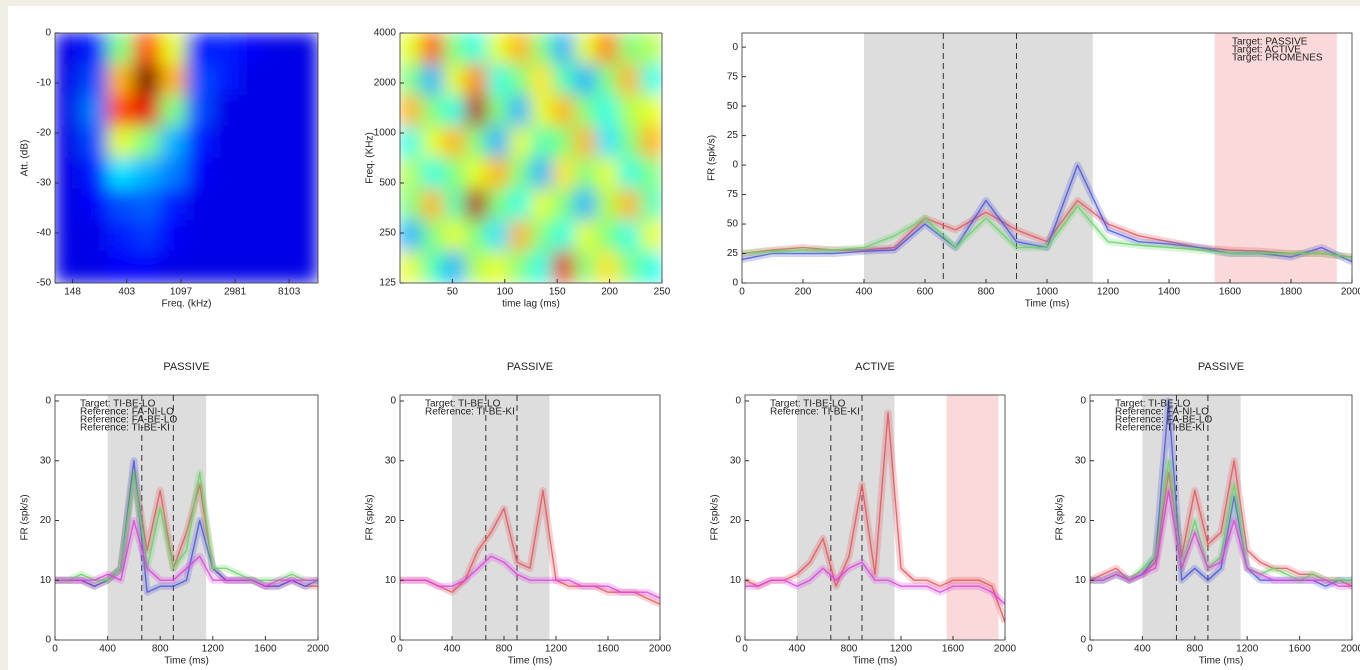  Describe the element at coordinates (530, 367) in the screenshot. I see `panel-title: PASSIVE` at that location.